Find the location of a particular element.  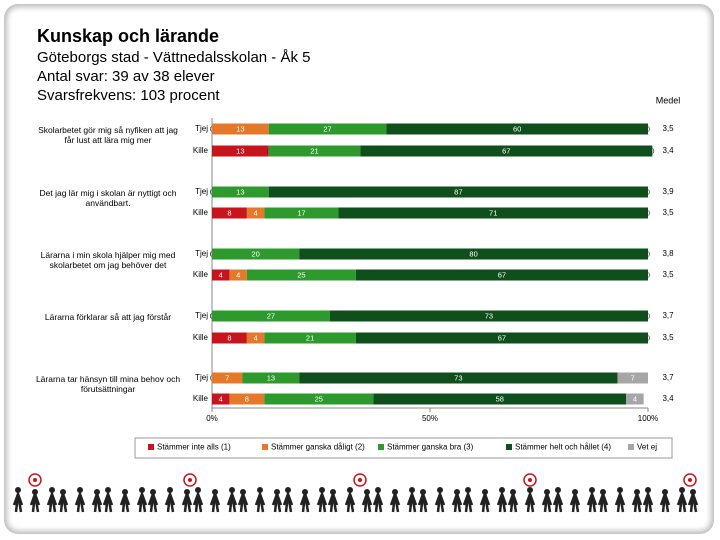

chart-title: Kunskap och lärande is located at coordinates (128, 36).